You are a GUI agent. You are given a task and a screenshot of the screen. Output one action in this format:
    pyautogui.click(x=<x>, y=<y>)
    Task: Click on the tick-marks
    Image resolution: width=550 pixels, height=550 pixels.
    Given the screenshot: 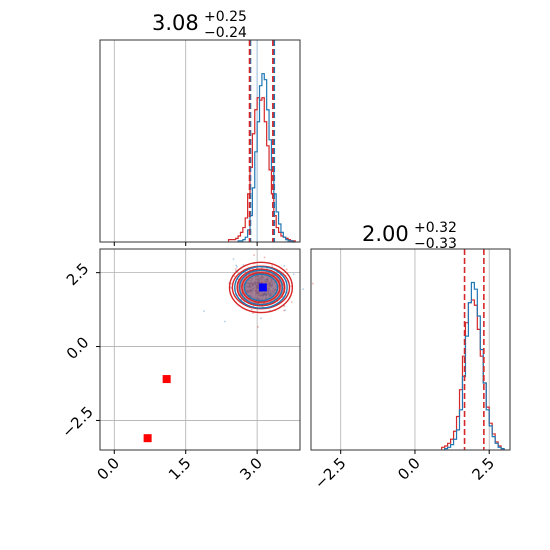 What is the action you would take?
    pyautogui.click(x=185, y=244)
    